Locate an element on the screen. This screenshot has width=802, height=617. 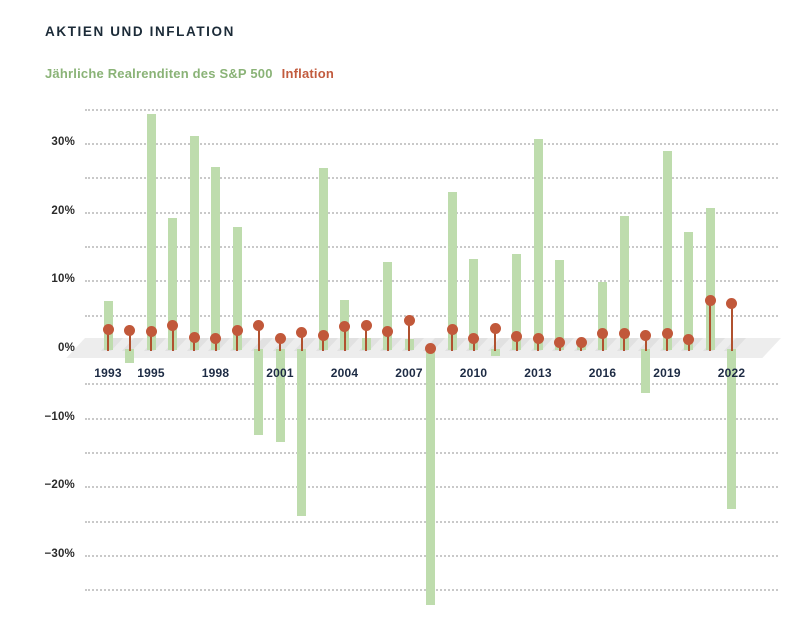
inflation-stem-2022 is located at coordinates (731, 327).